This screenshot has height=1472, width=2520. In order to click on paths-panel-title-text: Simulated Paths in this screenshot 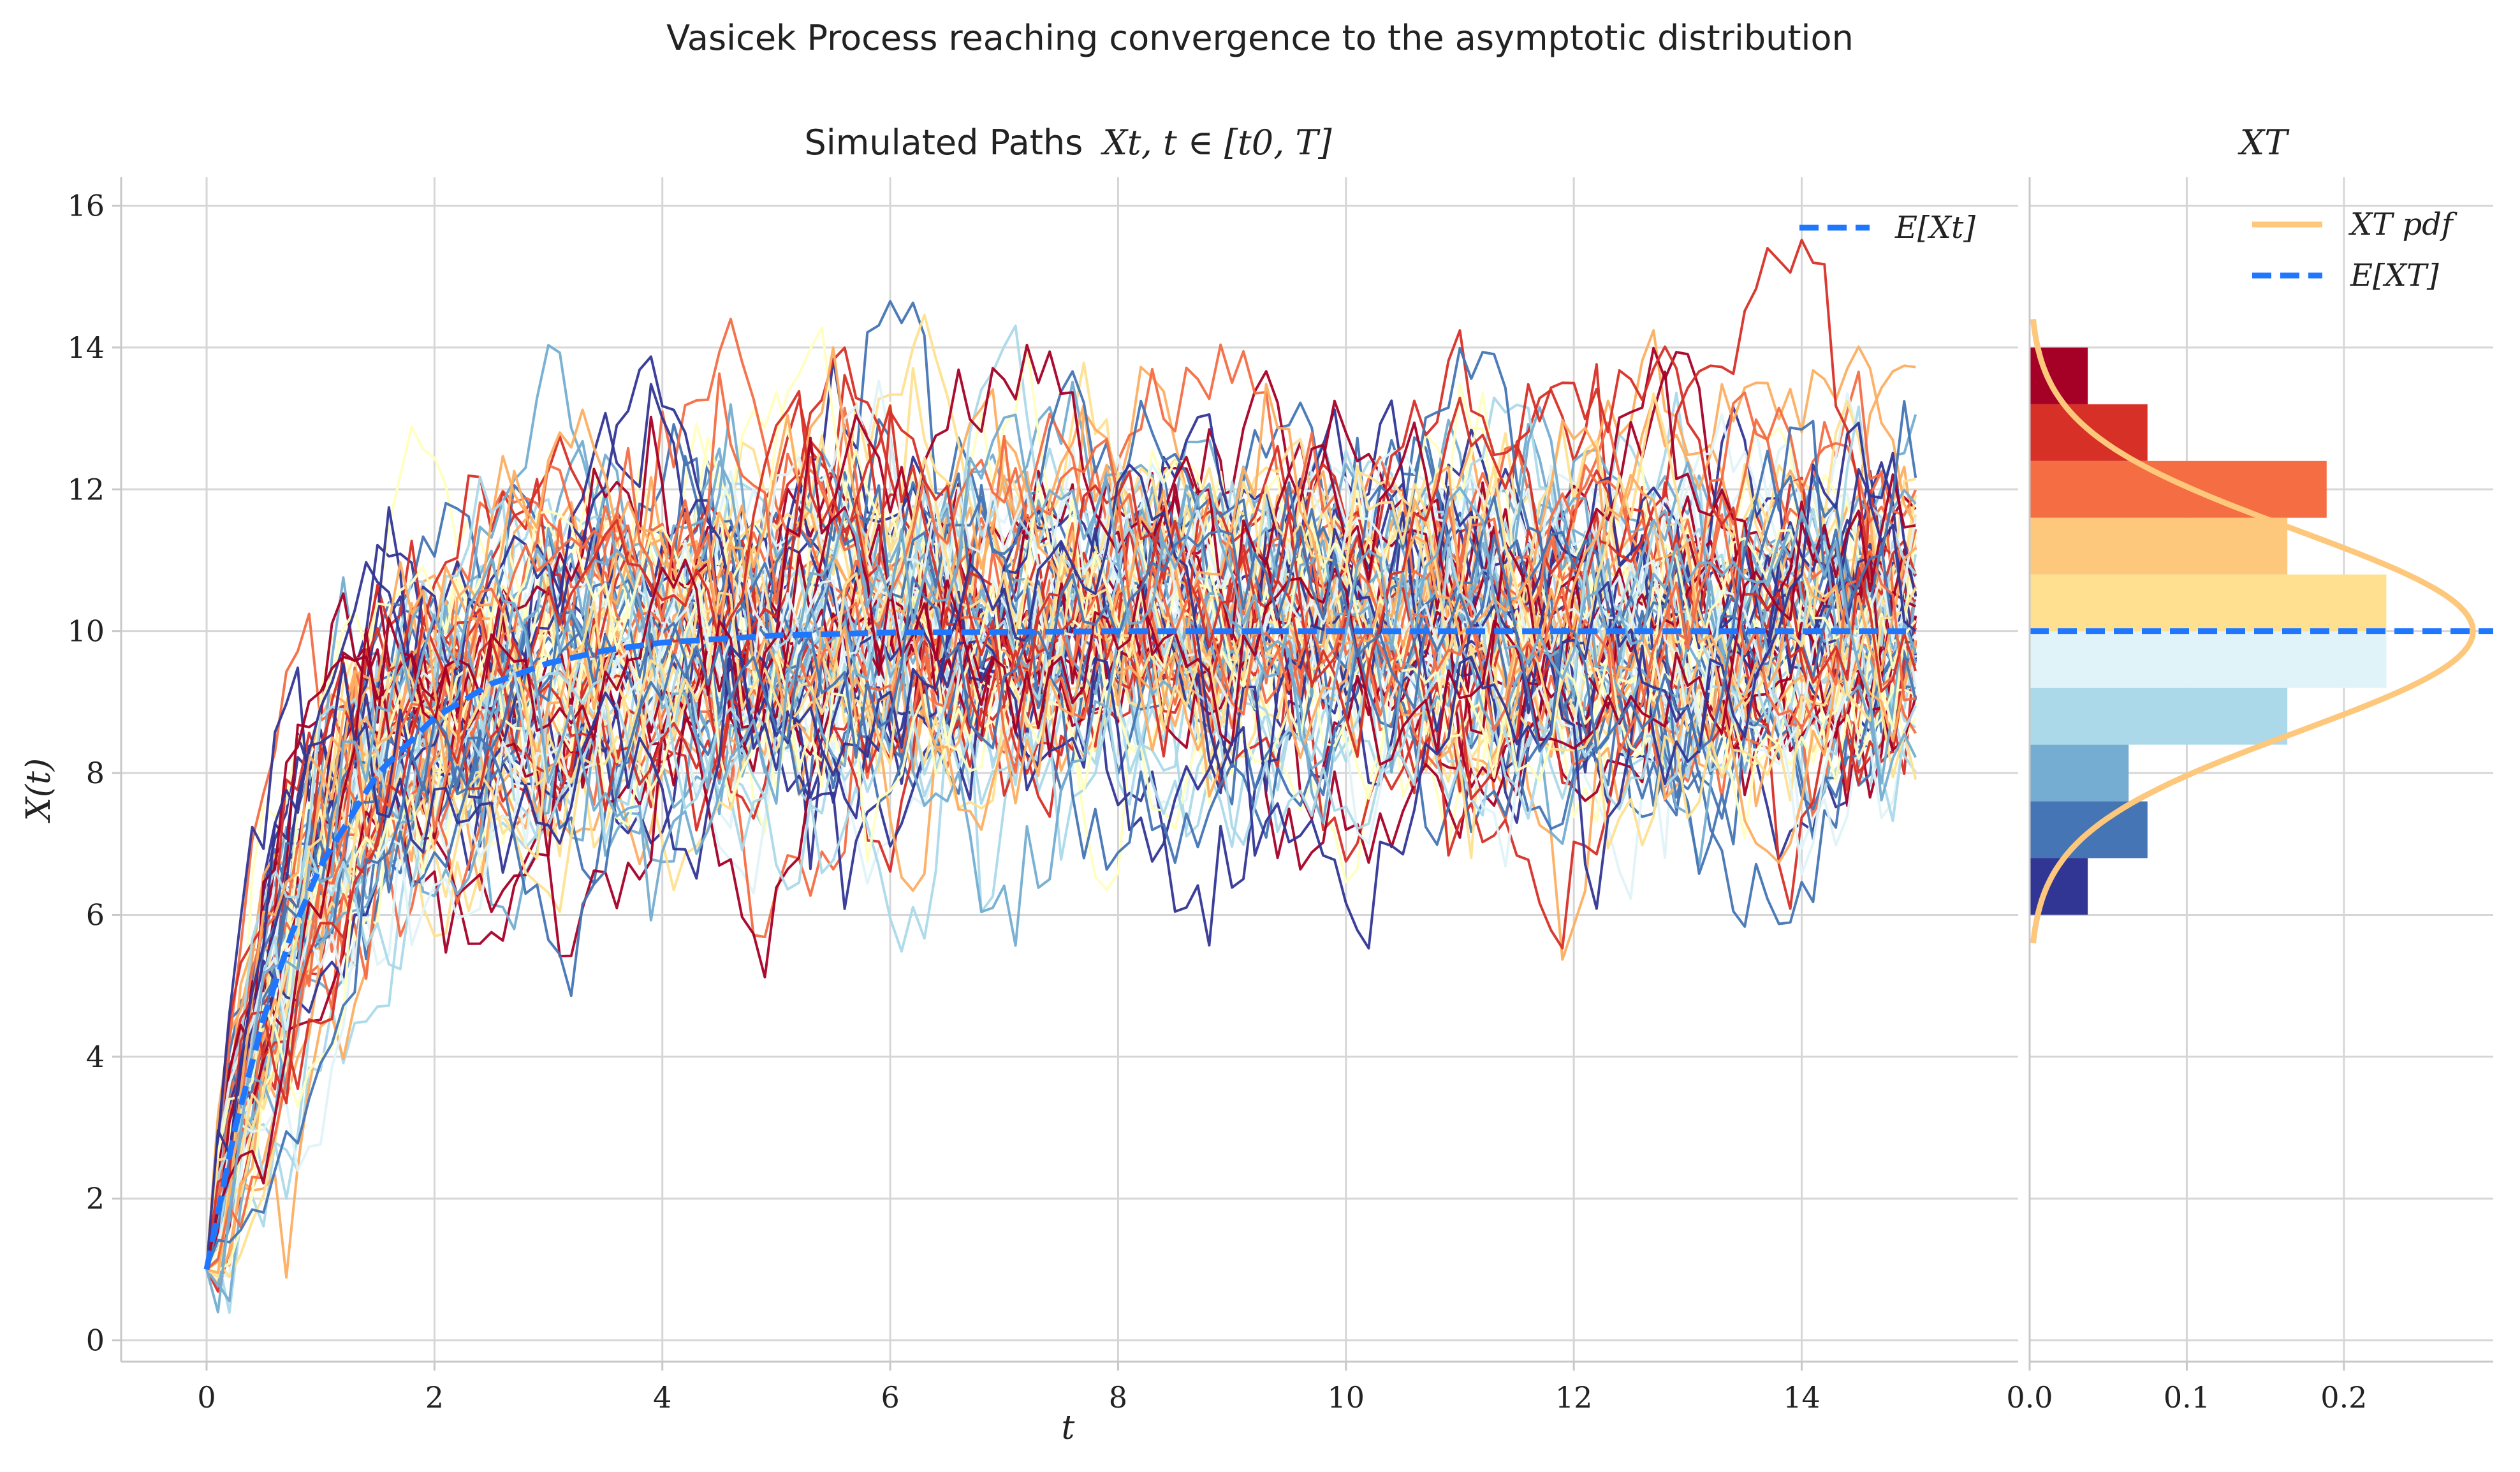, I will do `click(944, 142)`.